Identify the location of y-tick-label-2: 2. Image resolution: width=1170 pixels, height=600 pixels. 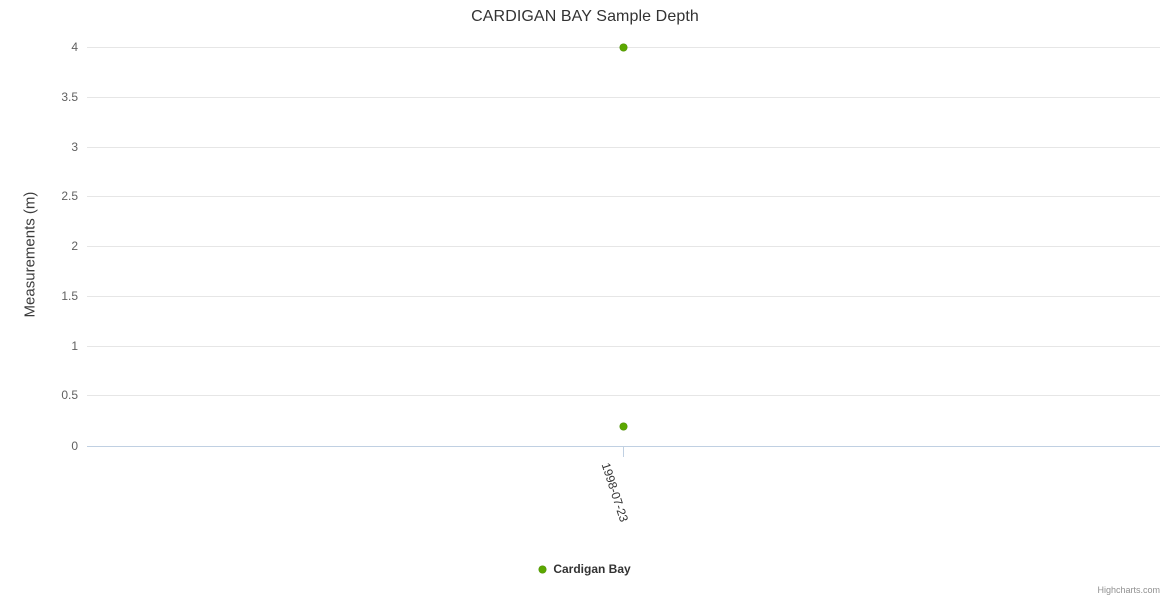
(74, 246).